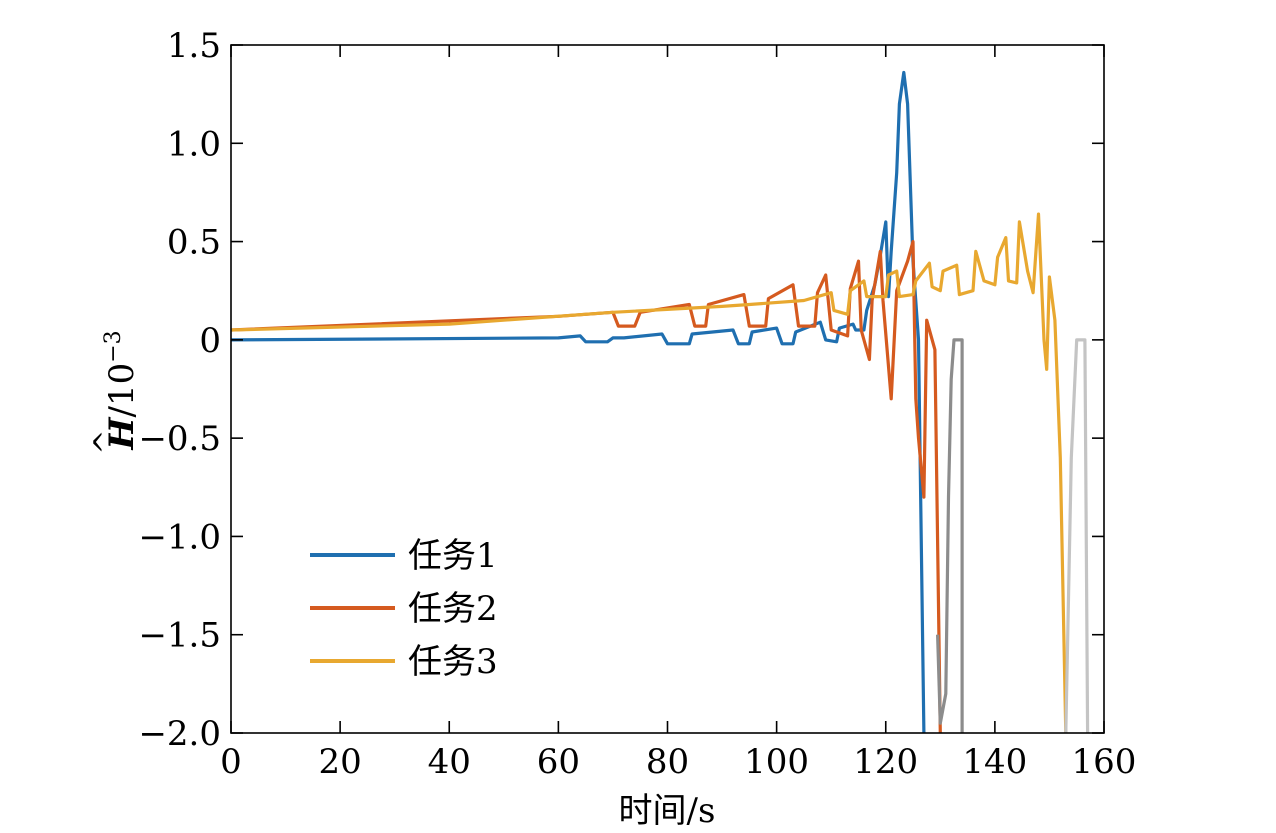 The width and height of the screenshot is (1276, 833). Describe the element at coordinates (776, 762) in the screenshot. I see `x-tick-label: 100` at that location.